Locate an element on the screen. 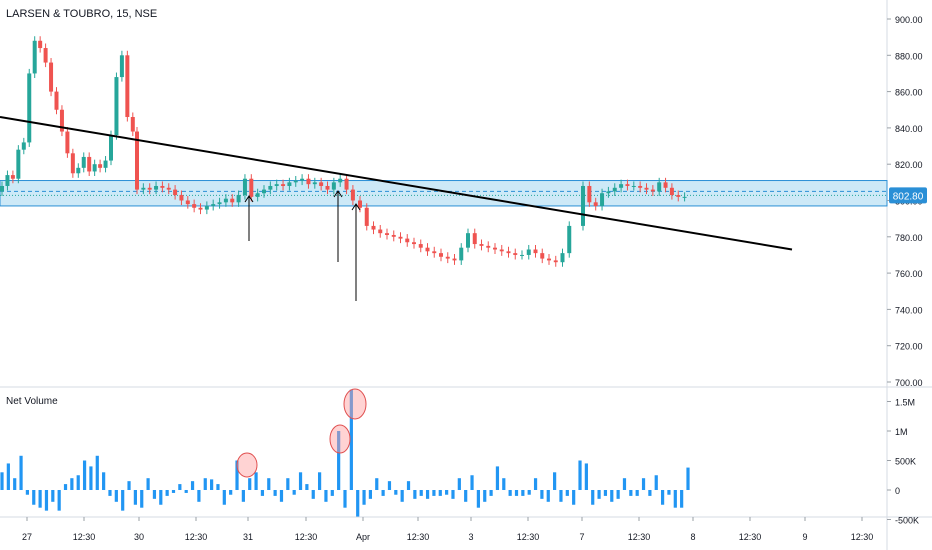 The height and width of the screenshot is (550, 932). support-zone is located at coordinates (444, 193).